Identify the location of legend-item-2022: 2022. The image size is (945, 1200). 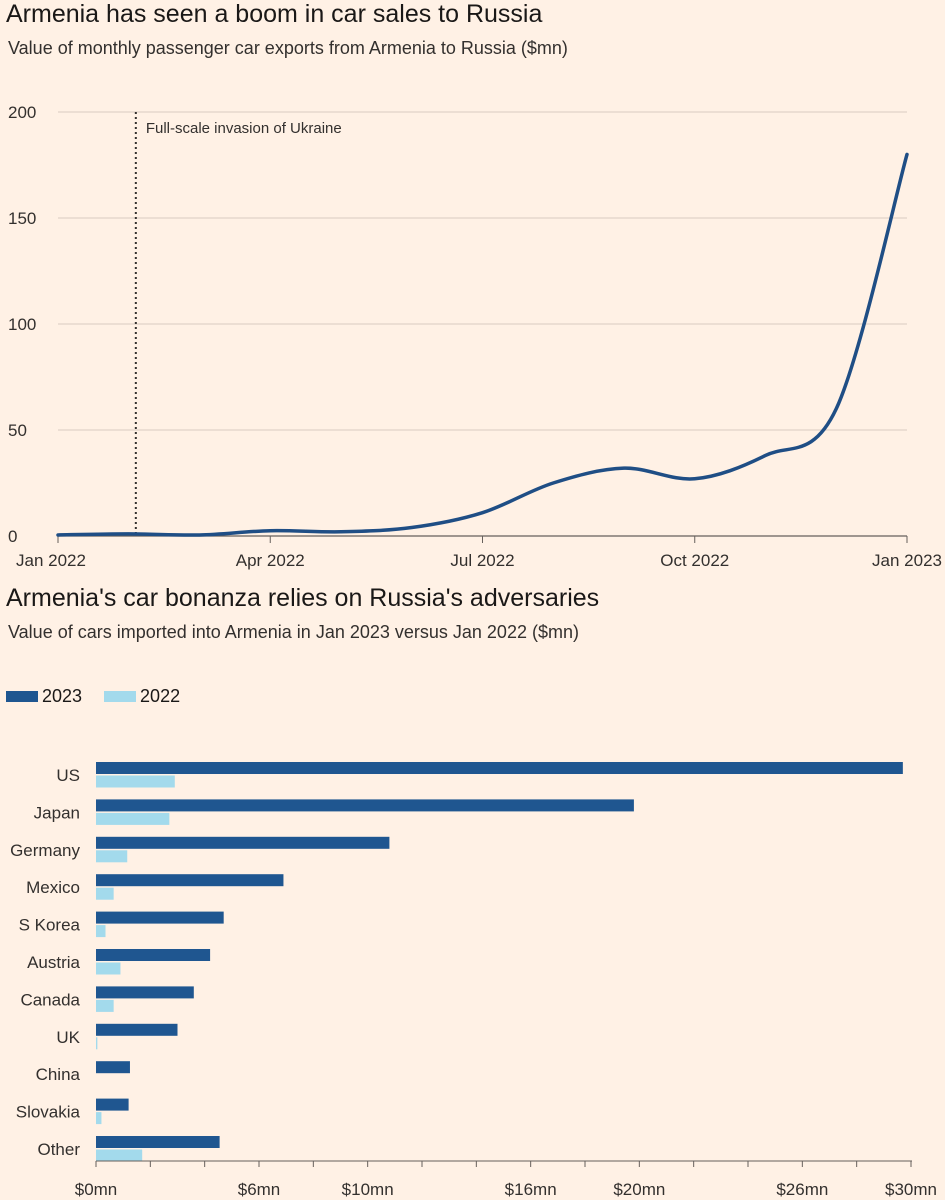
(142, 696).